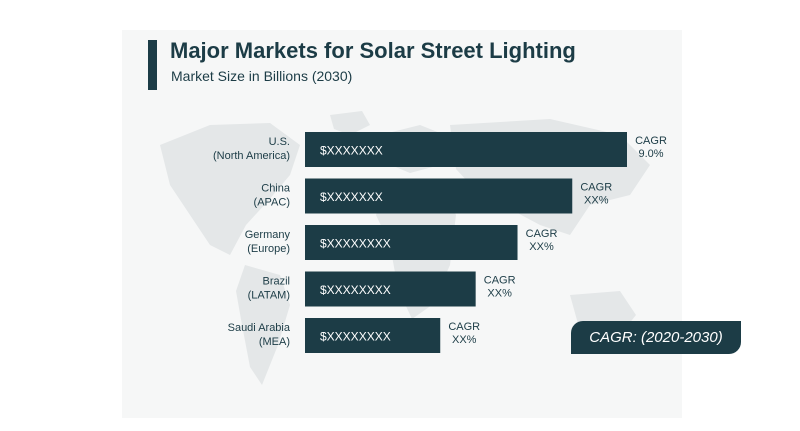 This screenshot has height=431, width=800. I want to click on category-label: Saudi Arabia, so click(259, 328).